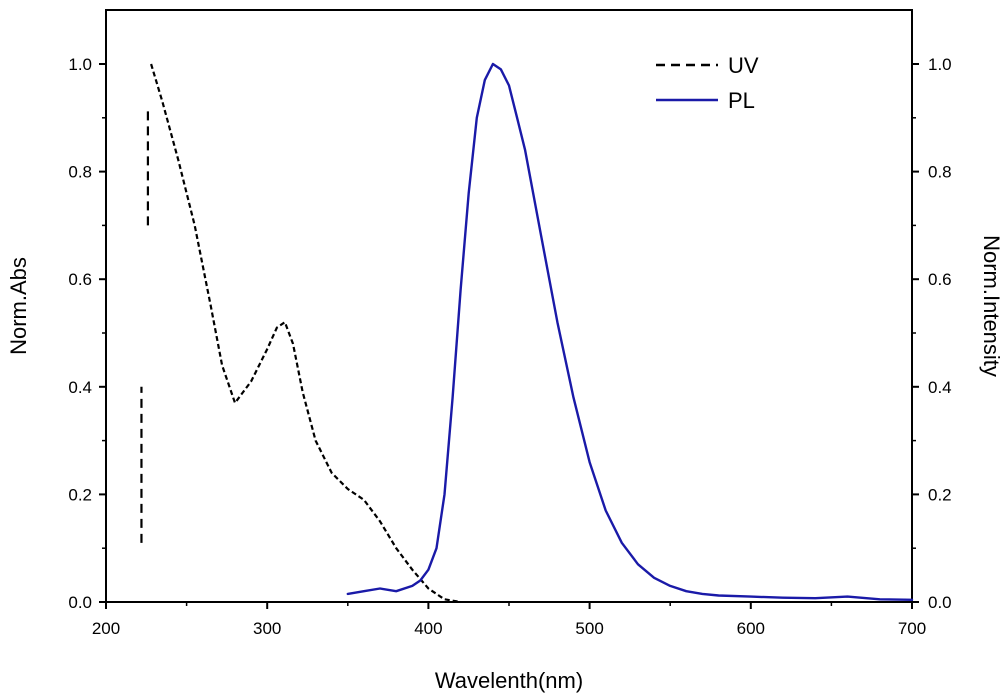 This screenshot has height=695, width=1004. I want to click on legend: UV PL, so click(707, 83).